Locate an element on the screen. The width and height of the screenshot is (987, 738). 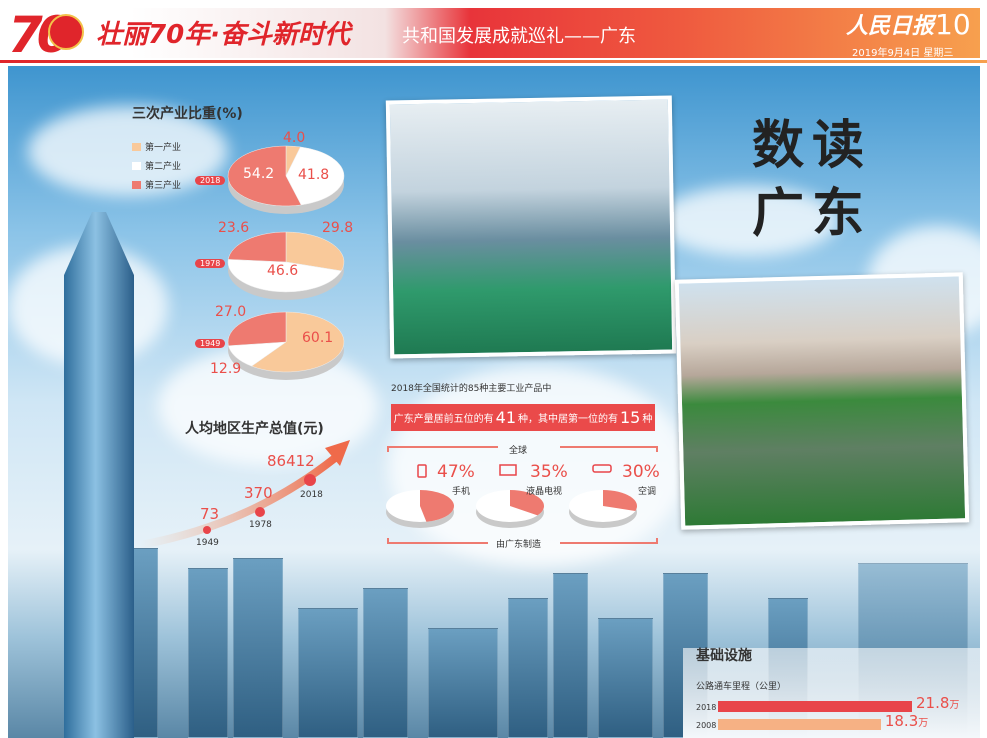
tv-label: 液晶电视 is located at coordinates (544, 492).